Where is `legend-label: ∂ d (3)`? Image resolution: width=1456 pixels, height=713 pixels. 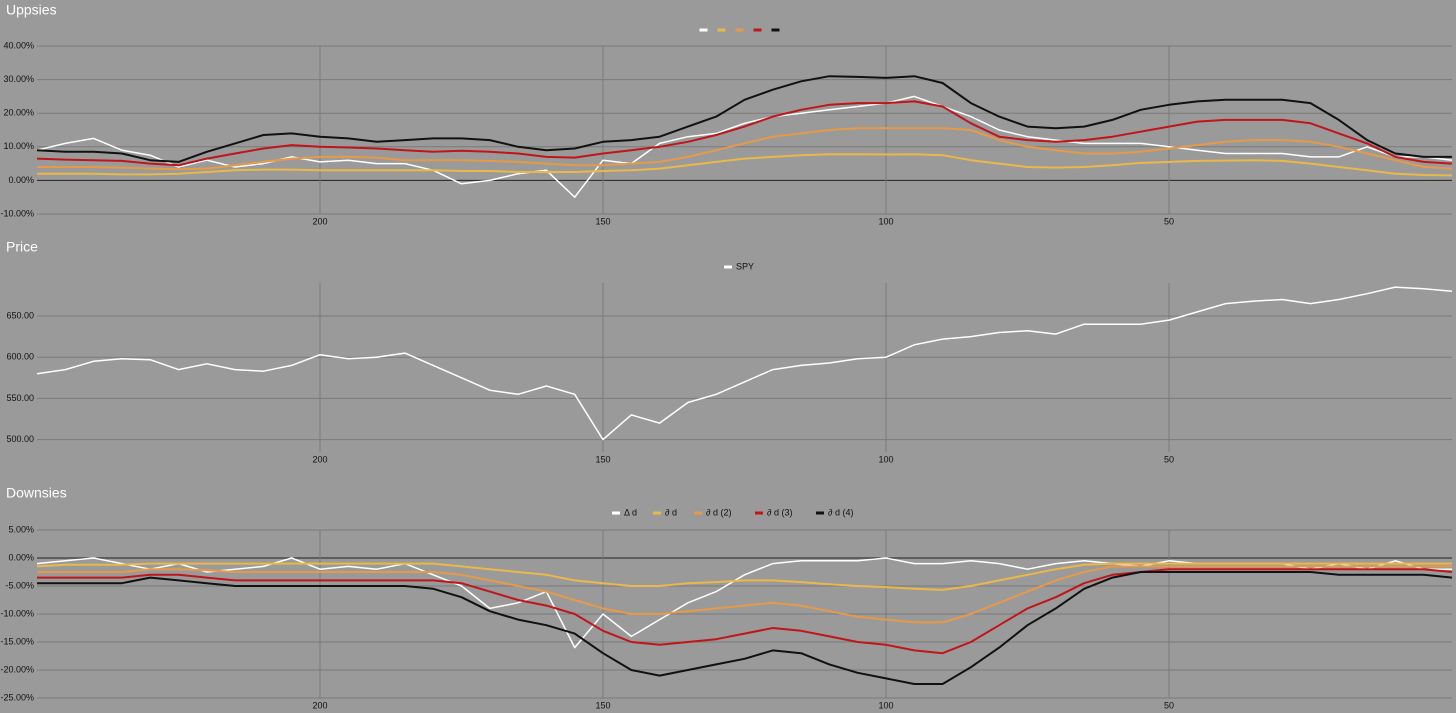 legend-label: ∂ d (3) is located at coordinates (779, 512).